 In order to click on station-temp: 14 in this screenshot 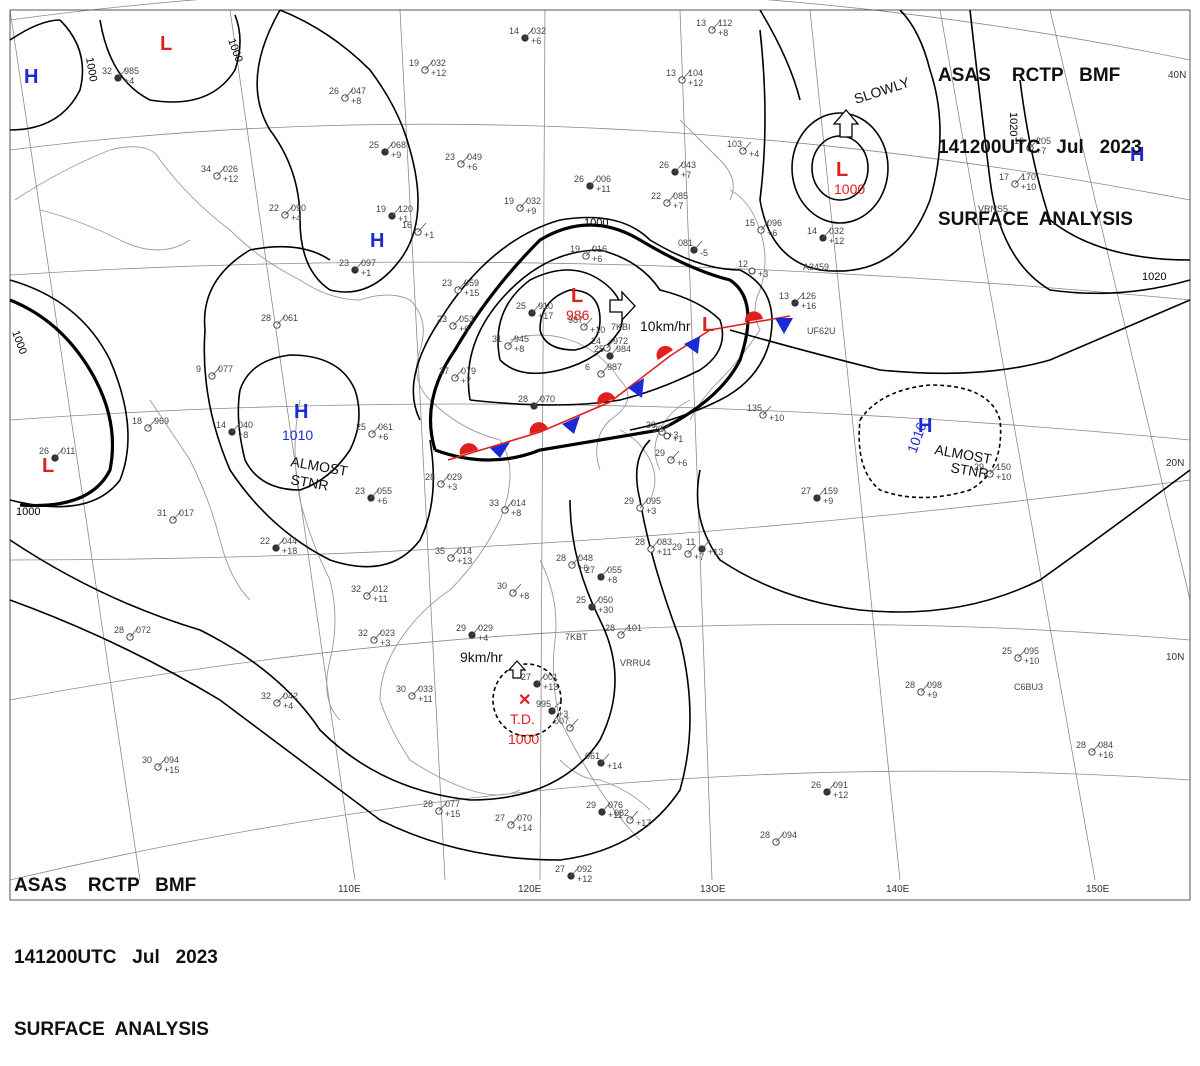, I will do `click(514, 31)`.